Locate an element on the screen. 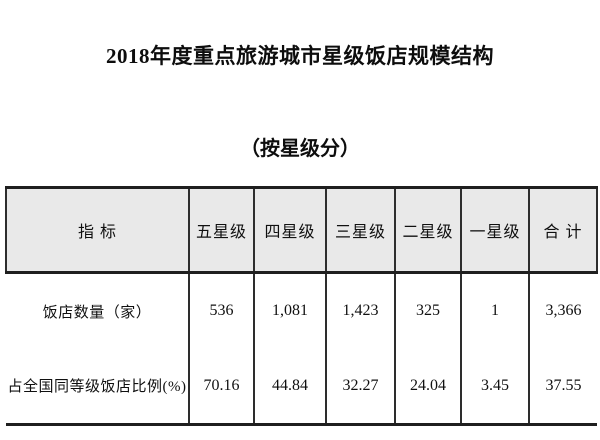 This screenshot has width=600, height=440. row-label-hotel-count: 饭店数量（家） is located at coordinates (98, 310).